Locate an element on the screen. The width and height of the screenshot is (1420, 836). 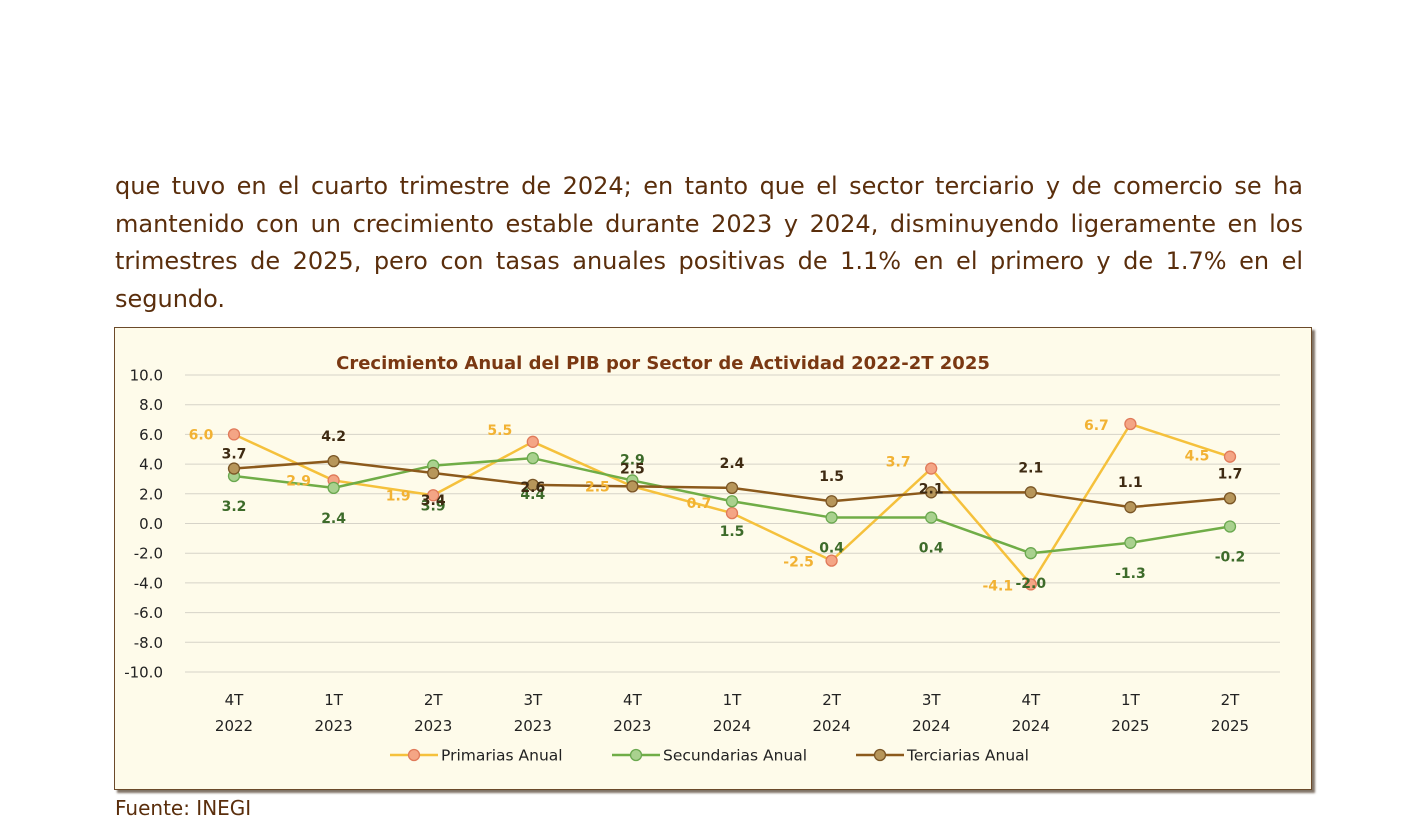
x-tick-label: 2022 is located at coordinates (234, 726).